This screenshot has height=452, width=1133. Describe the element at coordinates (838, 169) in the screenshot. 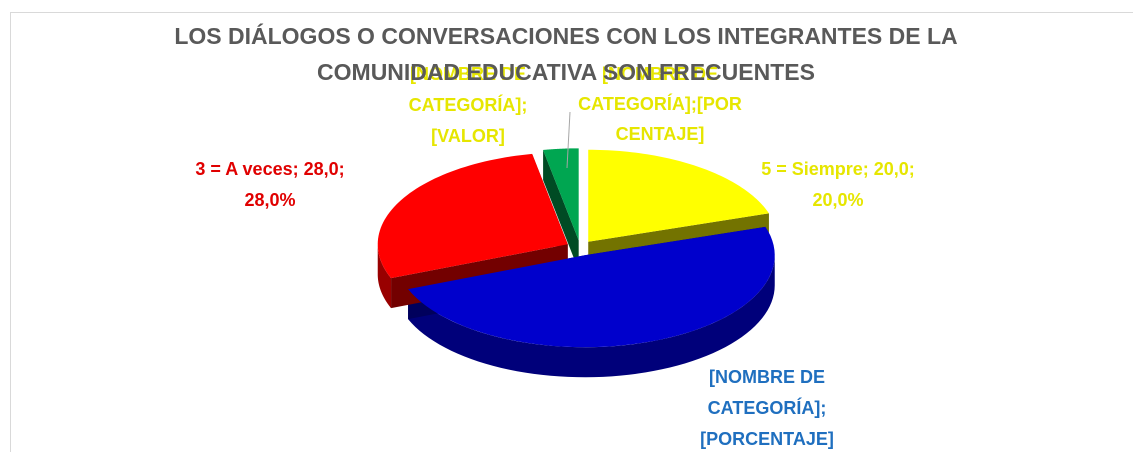

I see `data-label: 5 = Siempre; 20,0;` at that location.